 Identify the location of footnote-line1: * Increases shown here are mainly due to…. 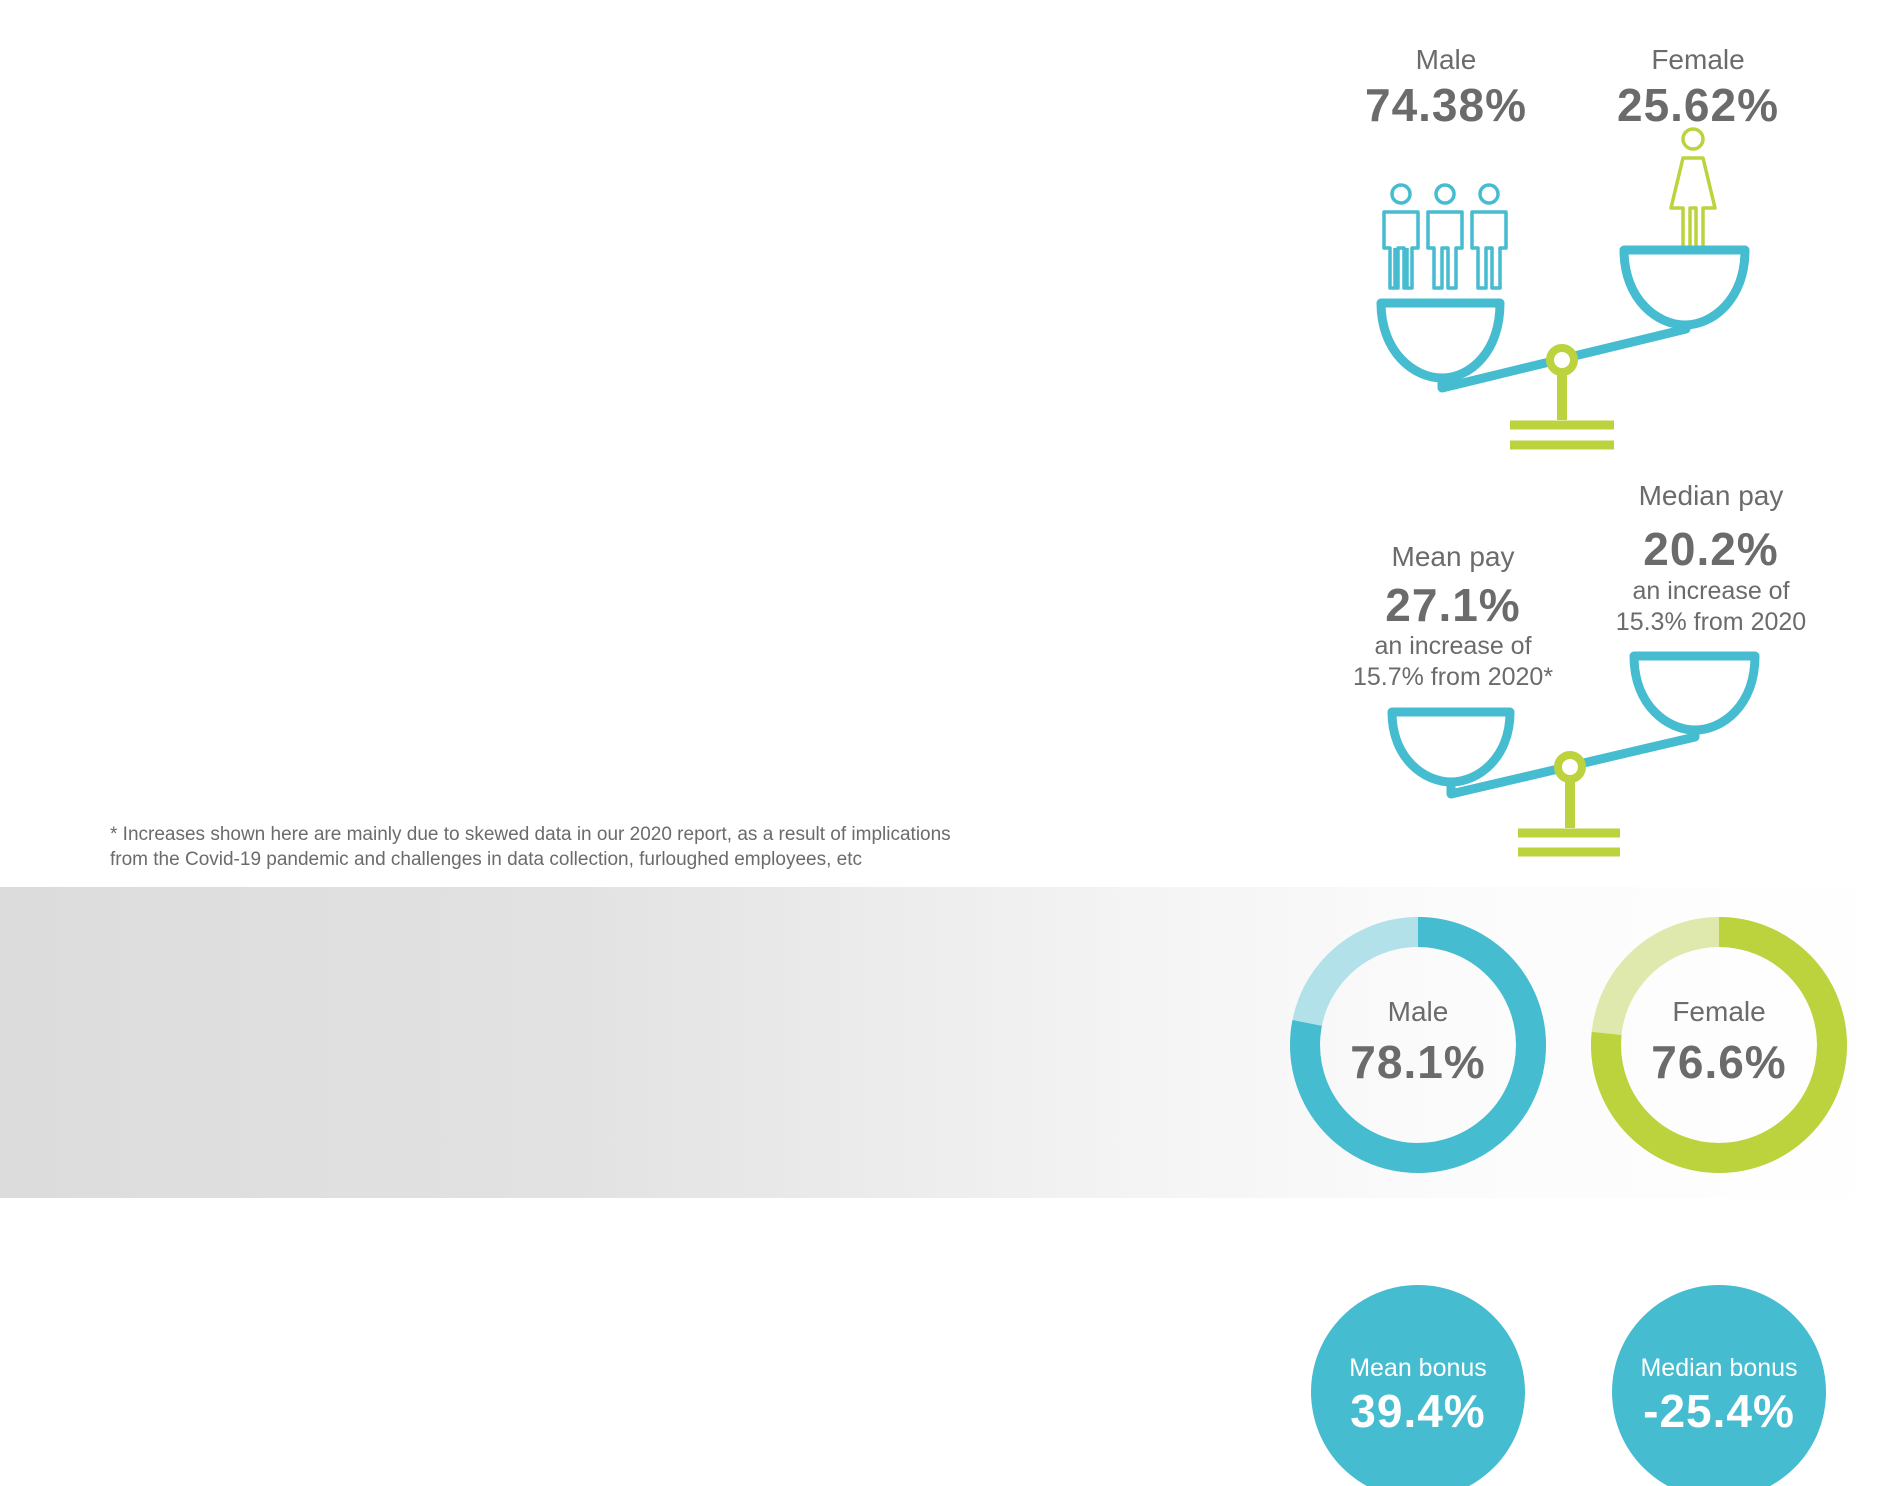
(530, 834).